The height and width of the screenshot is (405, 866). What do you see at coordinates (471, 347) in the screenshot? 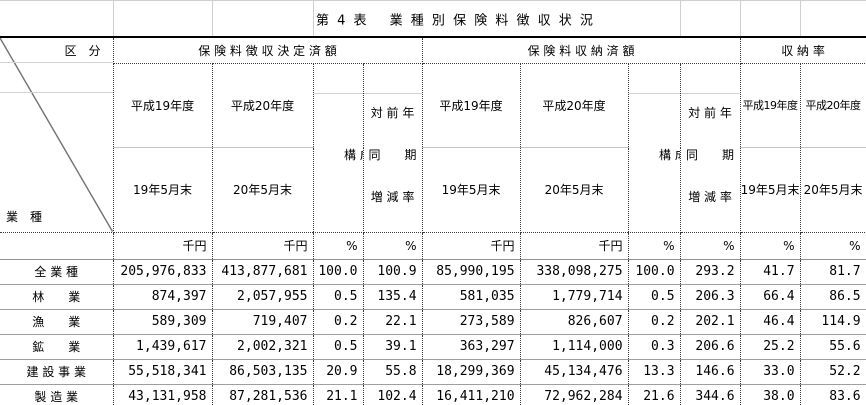
I see `value-cell: 363,297` at bounding box center [471, 347].